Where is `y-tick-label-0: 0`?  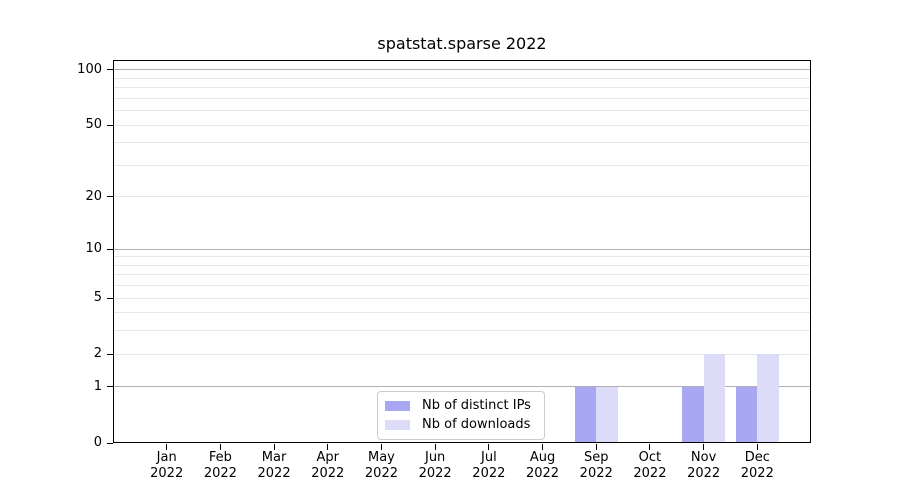
y-tick-label-0: 0 is located at coordinates (97, 442).